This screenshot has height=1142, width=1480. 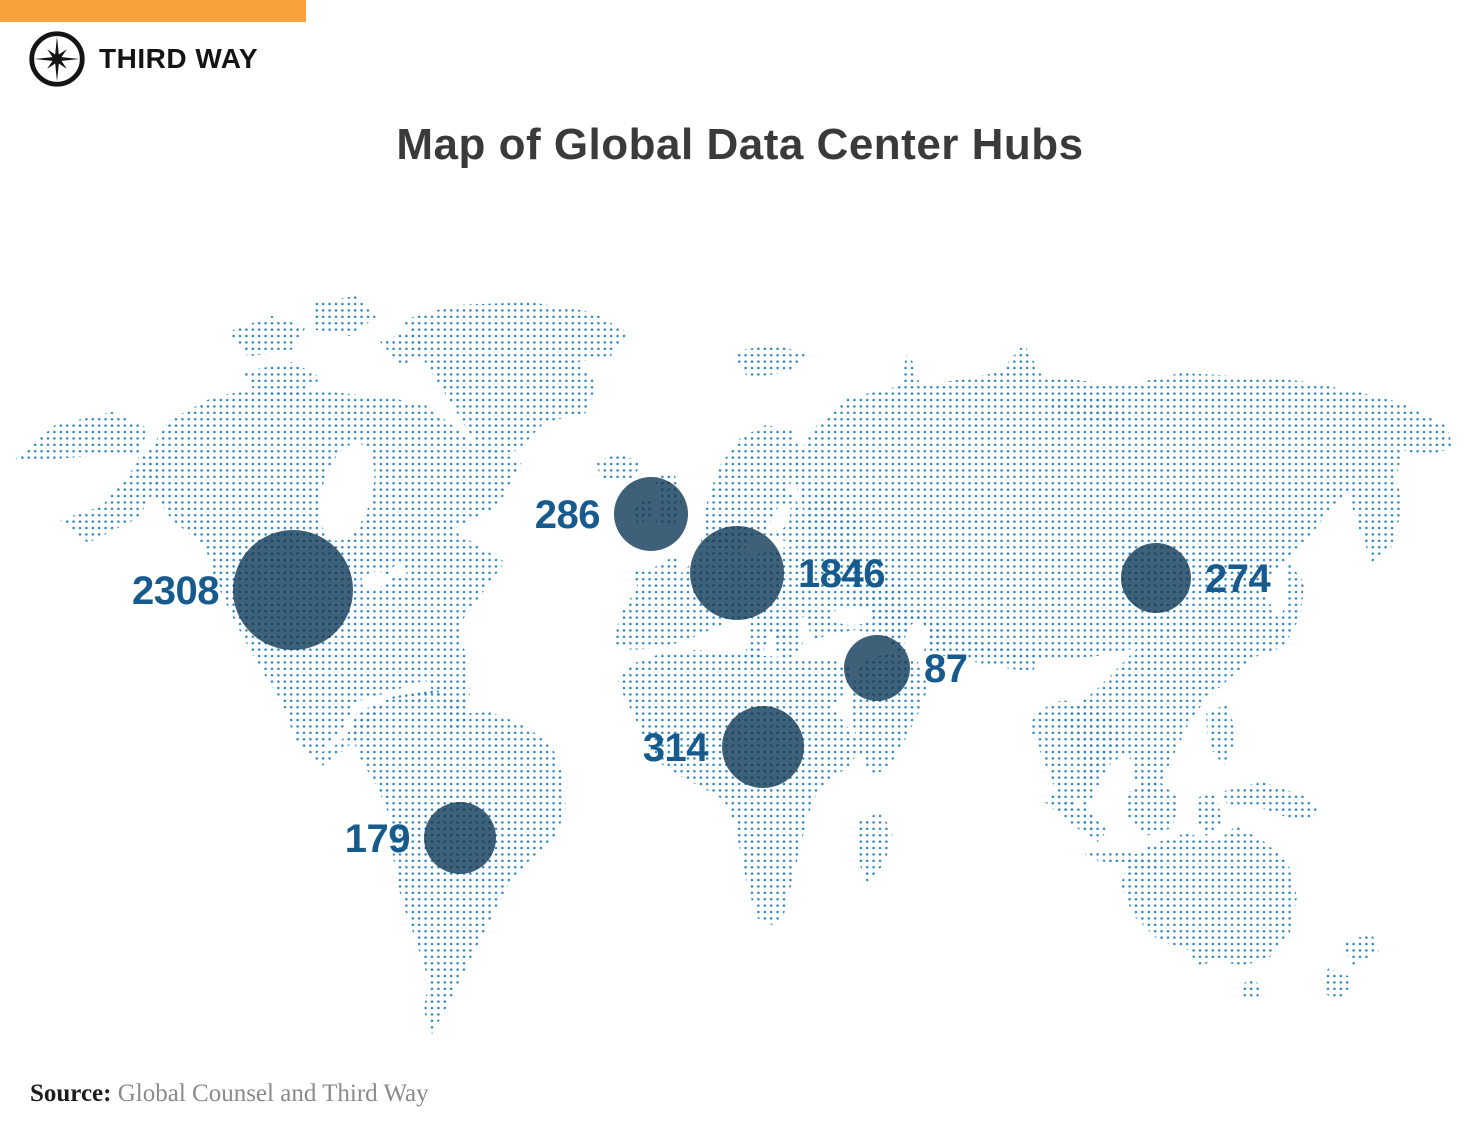 What do you see at coordinates (841, 574) in the screenshot?
I see `bubble-value-label: 1846` at bounding box center [841, 574].